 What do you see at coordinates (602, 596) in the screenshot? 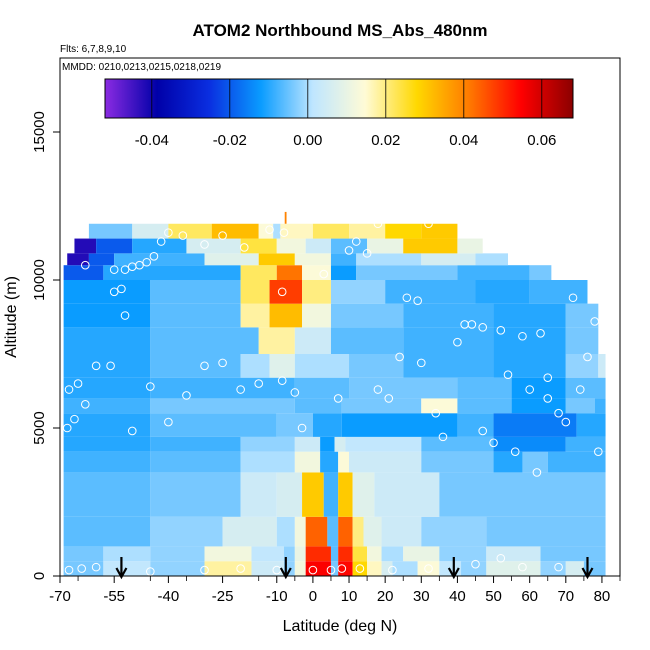
I see `x-tick-label: 80` at bounding box center [602, 596].